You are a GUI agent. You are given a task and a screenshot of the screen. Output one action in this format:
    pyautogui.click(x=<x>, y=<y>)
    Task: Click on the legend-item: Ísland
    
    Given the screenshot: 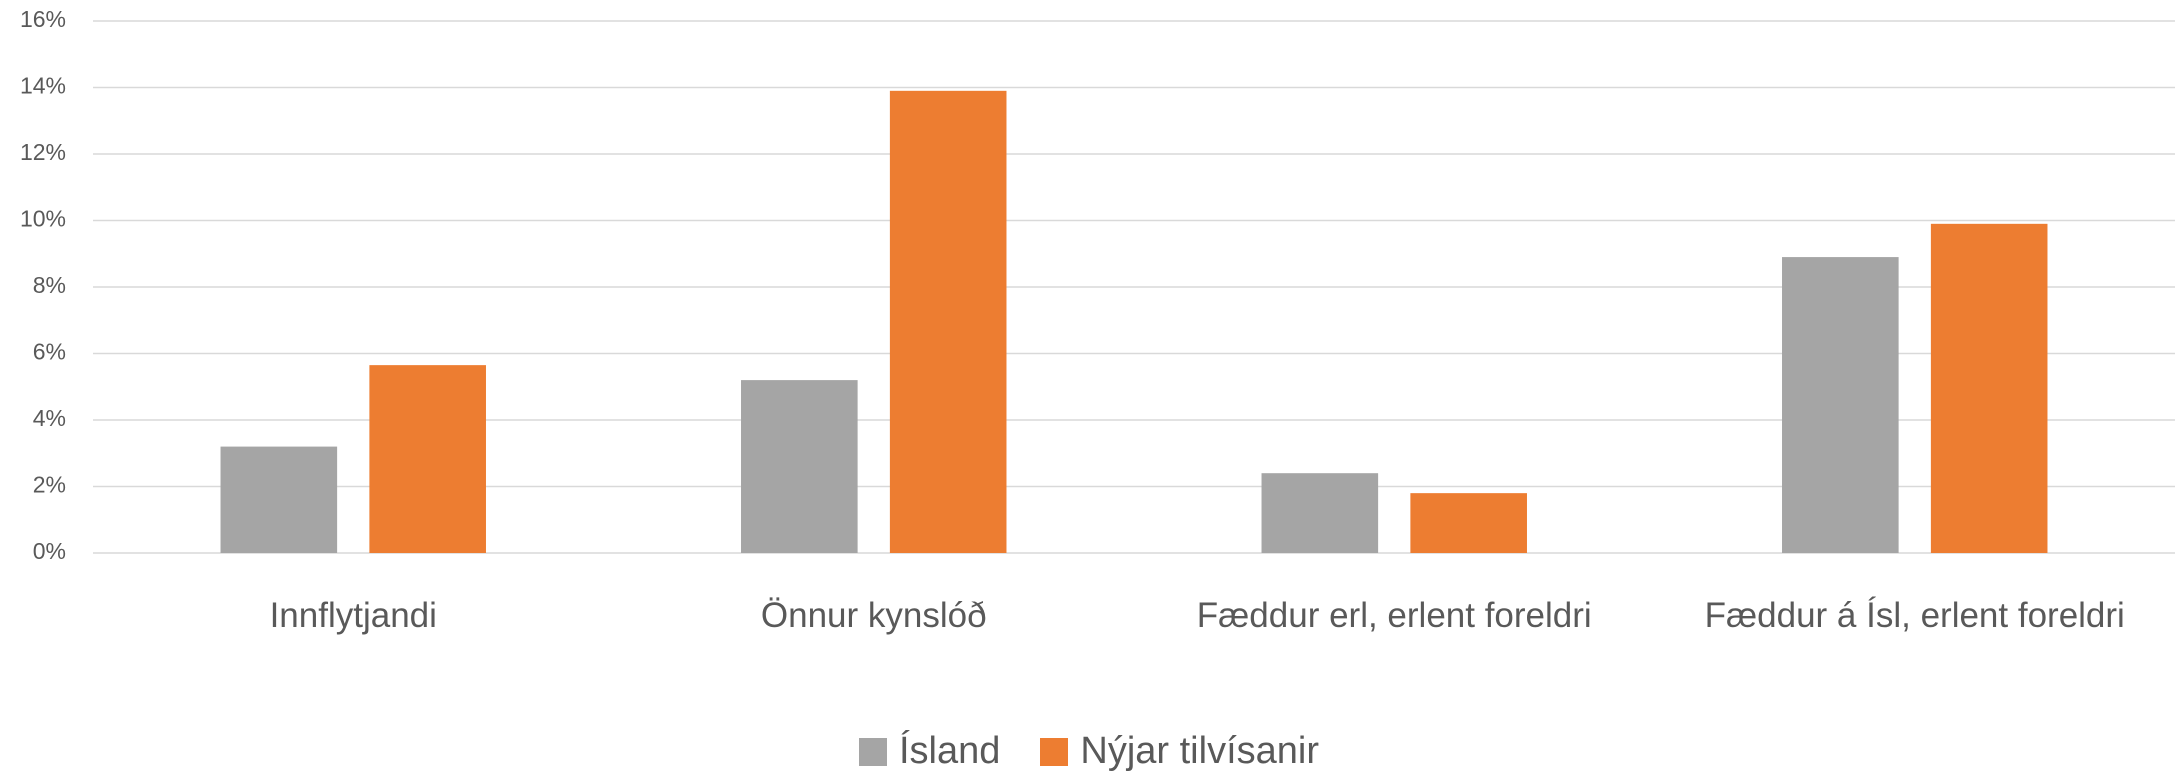 What is the action you would take?
    pyautogui.click(x=929, y=751)
    